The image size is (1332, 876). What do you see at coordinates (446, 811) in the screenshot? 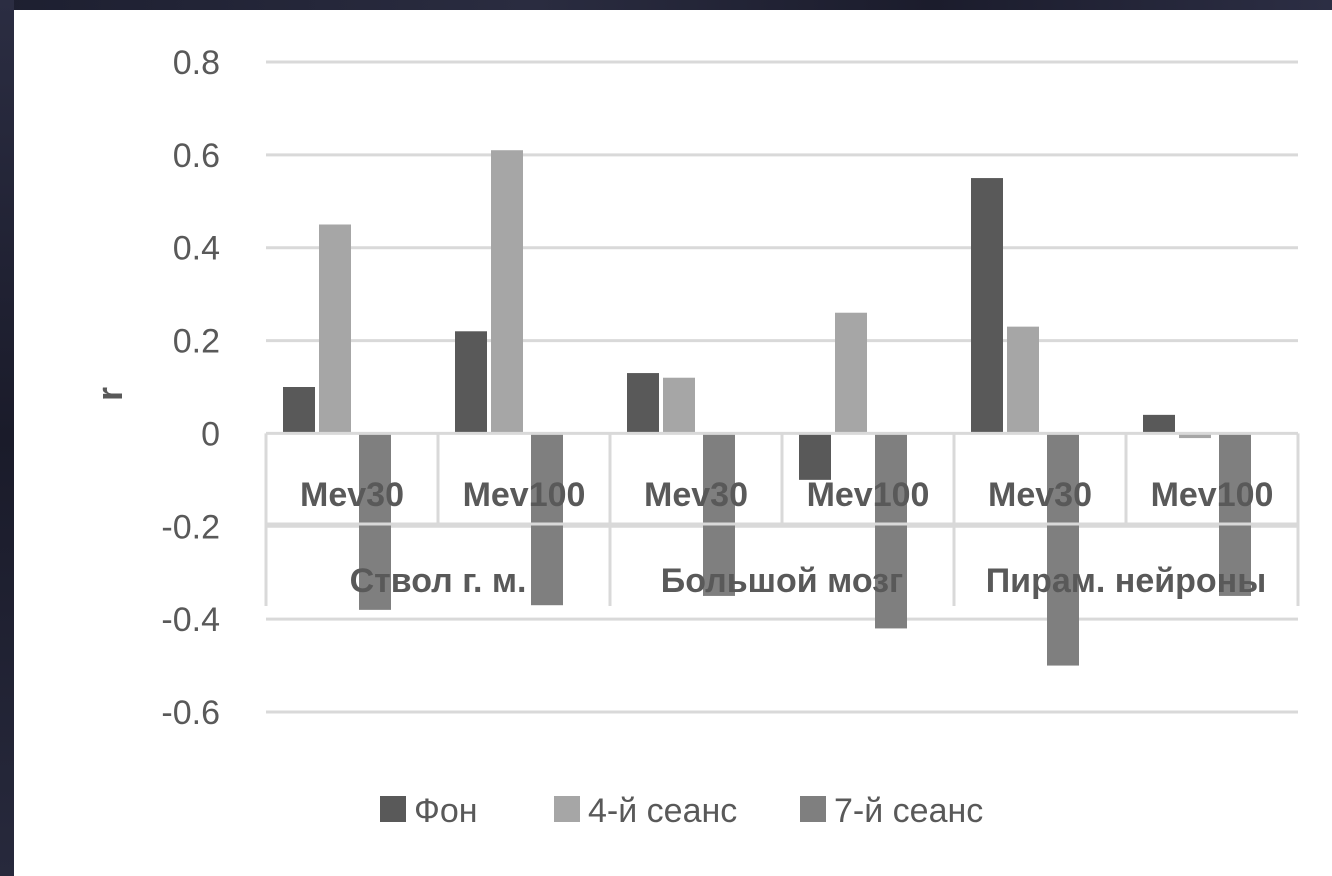
I see `legend-label: Фон` at bounding box center [446, 811].